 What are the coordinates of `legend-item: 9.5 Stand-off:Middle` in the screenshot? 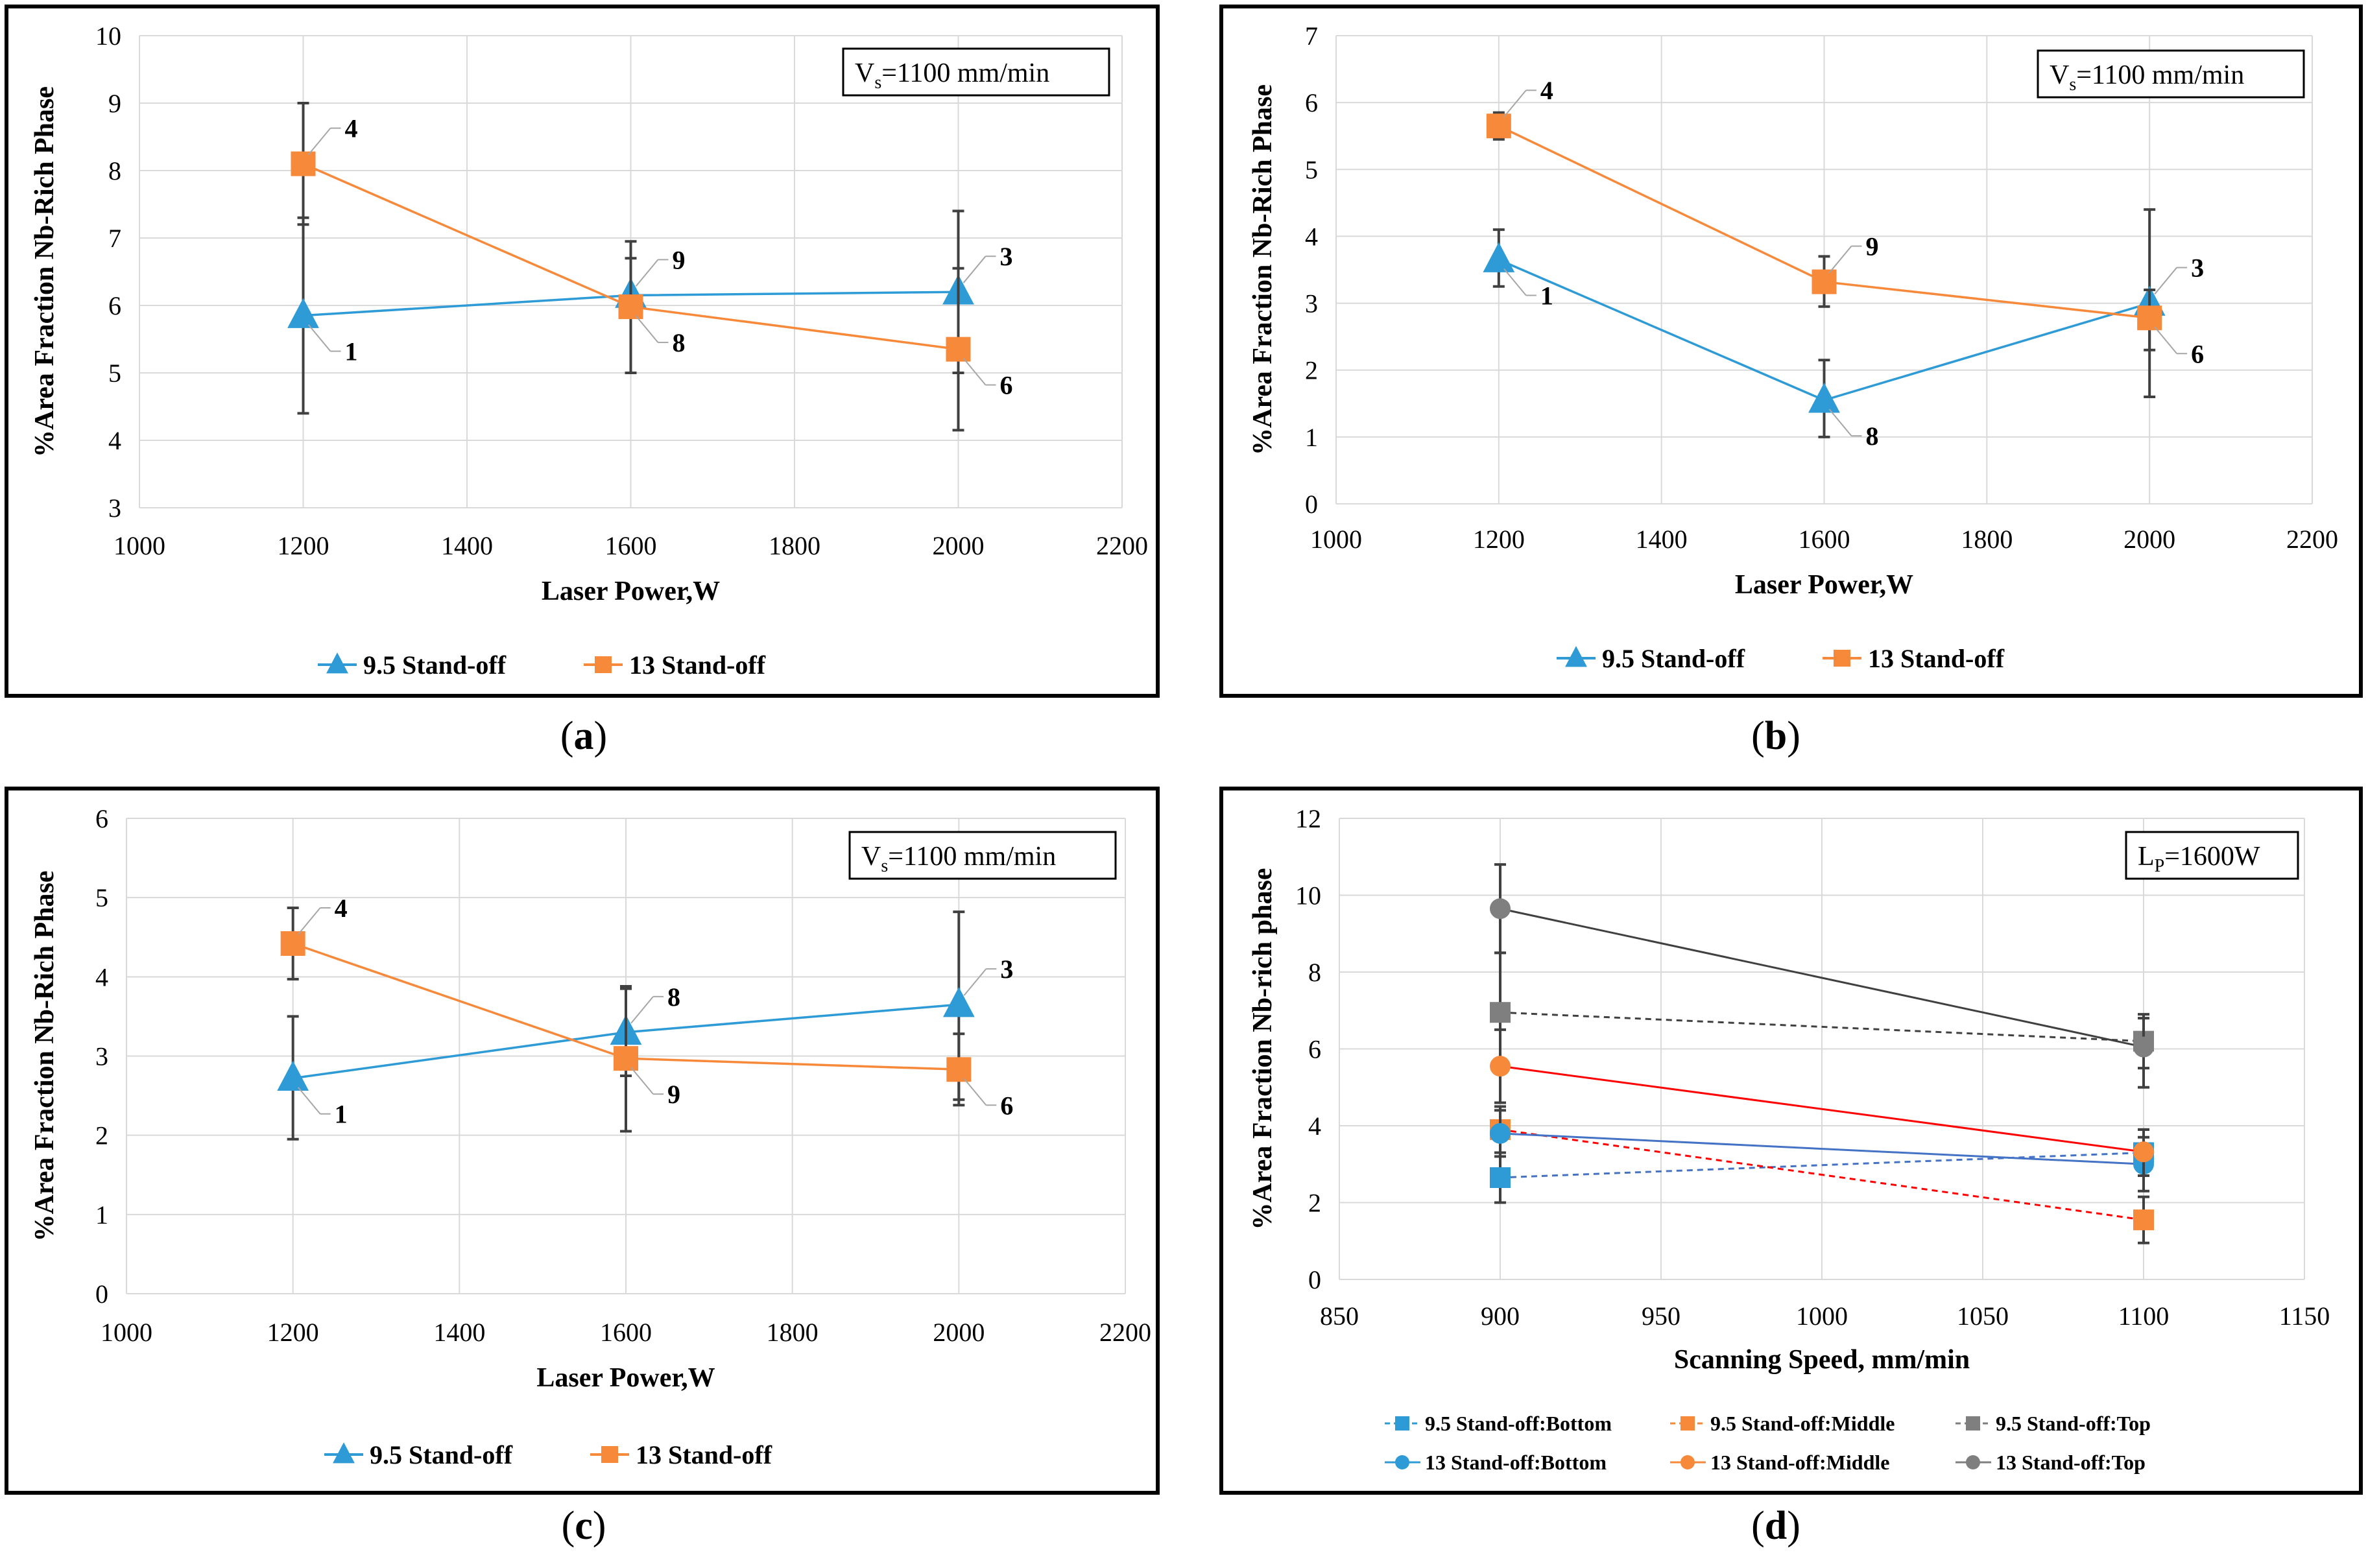 It's located at (1782, 1423).